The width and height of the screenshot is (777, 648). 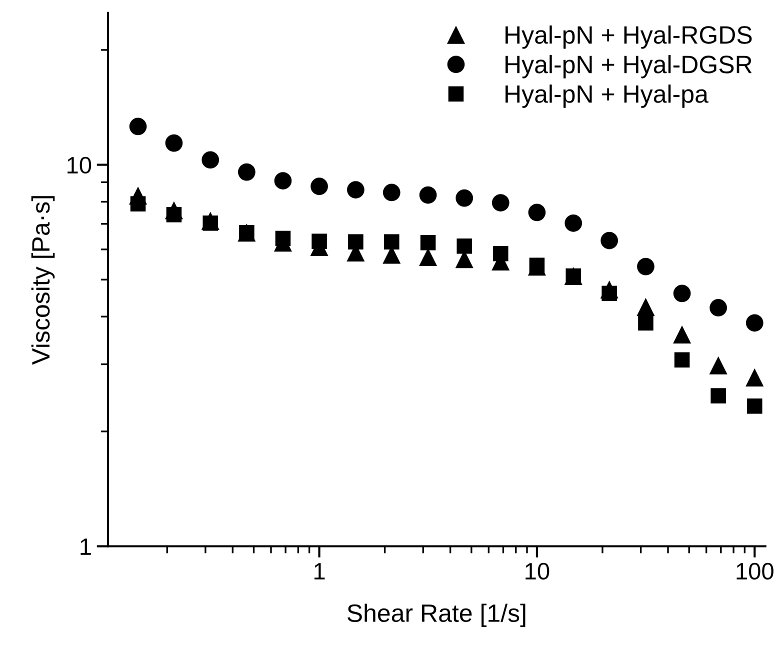 What do you see at coordinates (319, 571) in the screenshot?
I see `x-tick-label: 1` at bounding box center [319, 571].